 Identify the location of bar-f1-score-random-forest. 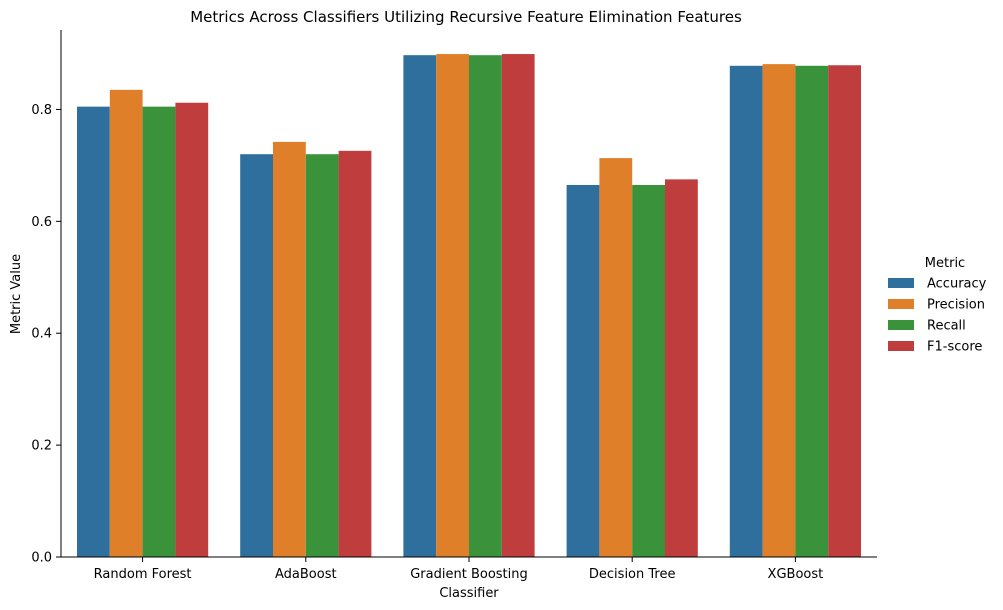
(192, 329).